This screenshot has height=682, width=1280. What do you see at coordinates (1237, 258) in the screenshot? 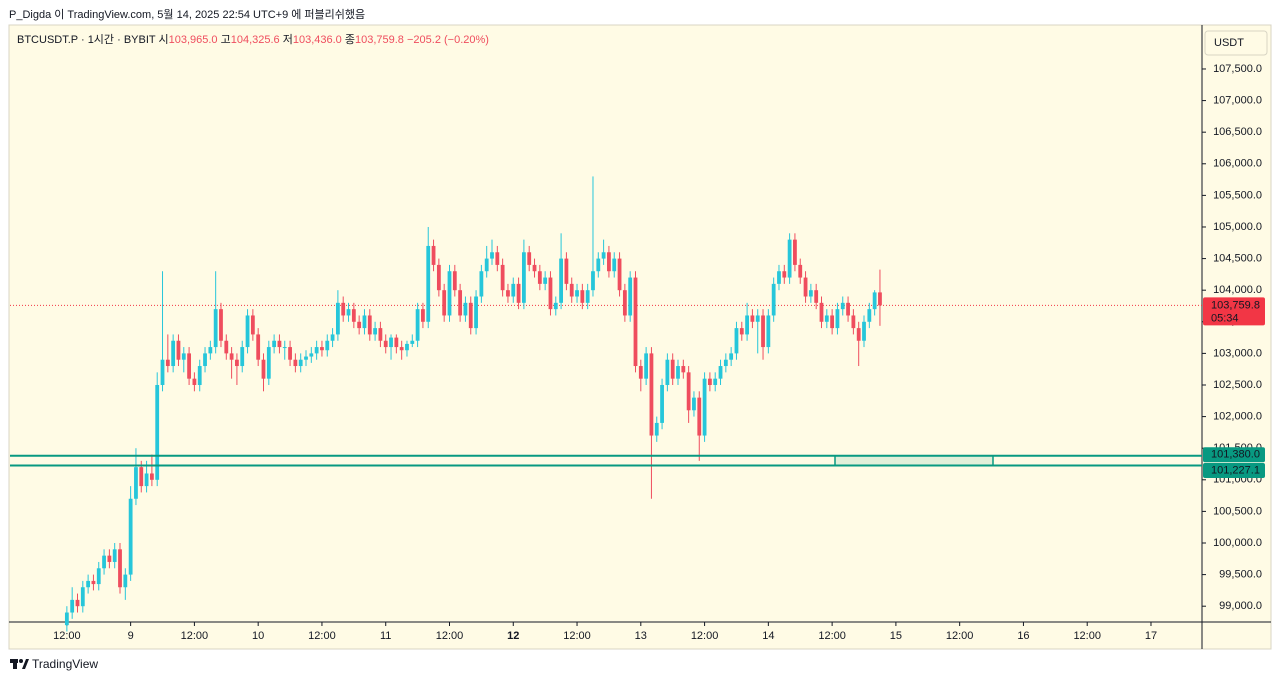
I see `y-tick-label: 104,500.0` at bounding box center [1237, 258].